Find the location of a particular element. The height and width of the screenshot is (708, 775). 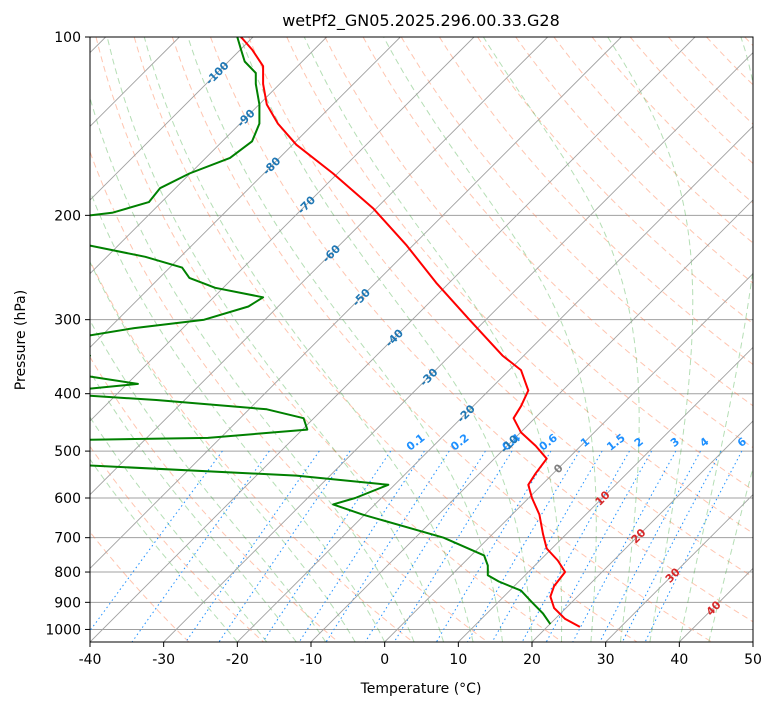

y-tick-label: 1000 is located at coordinates (63, 630).